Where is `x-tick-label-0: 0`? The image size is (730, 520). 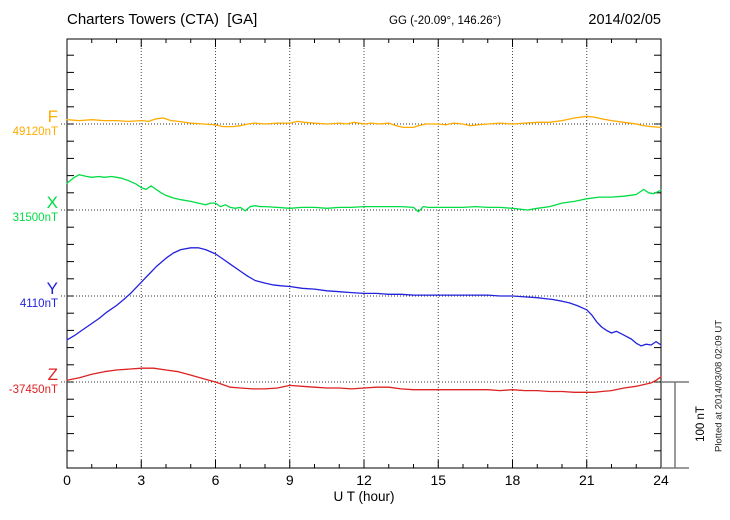
x-tick-label-0: 0 is located at coordinates (67, 480).